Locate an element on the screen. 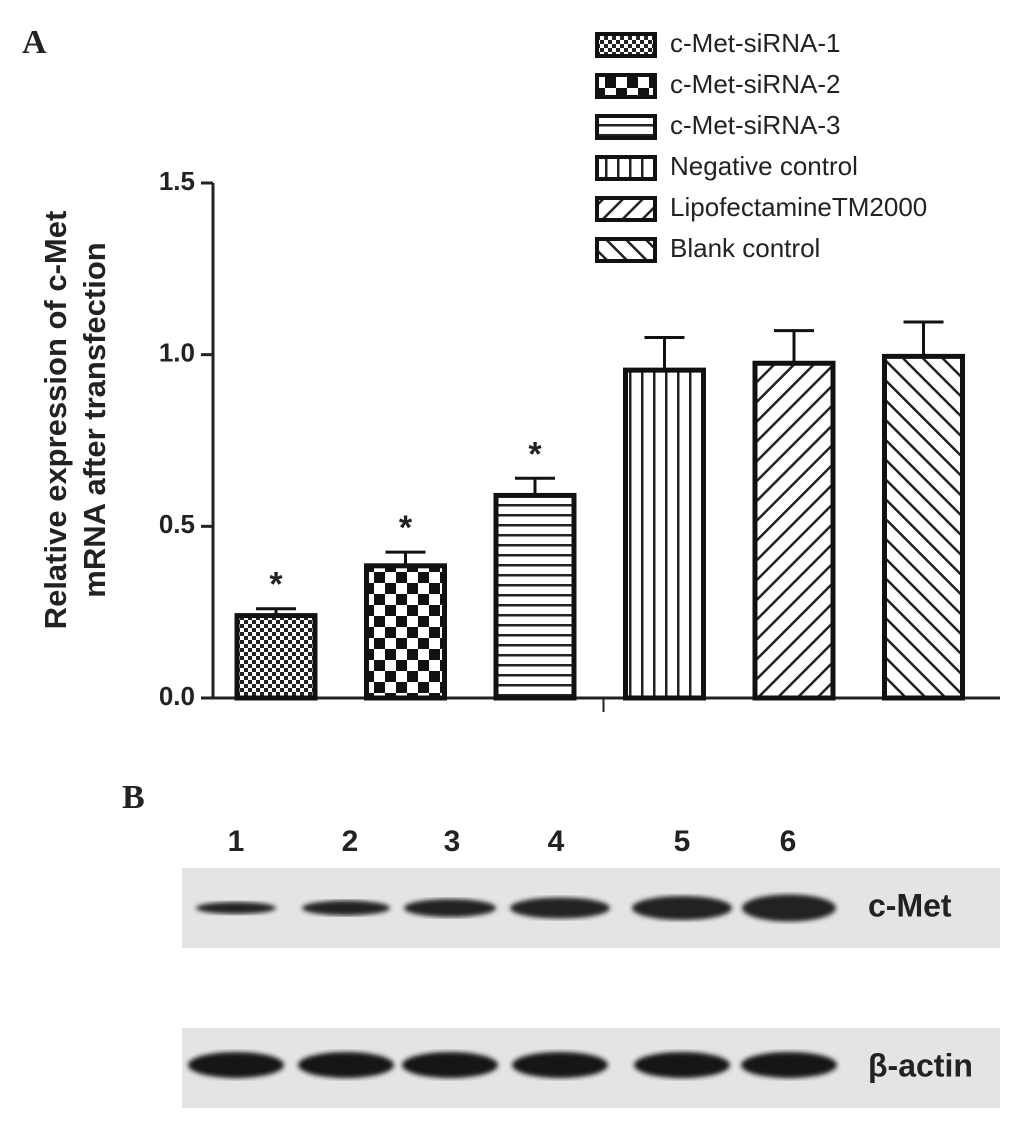 This screenshot has width=1033, height=1128. lane-label: 3 is located at coordinates (452, 841).